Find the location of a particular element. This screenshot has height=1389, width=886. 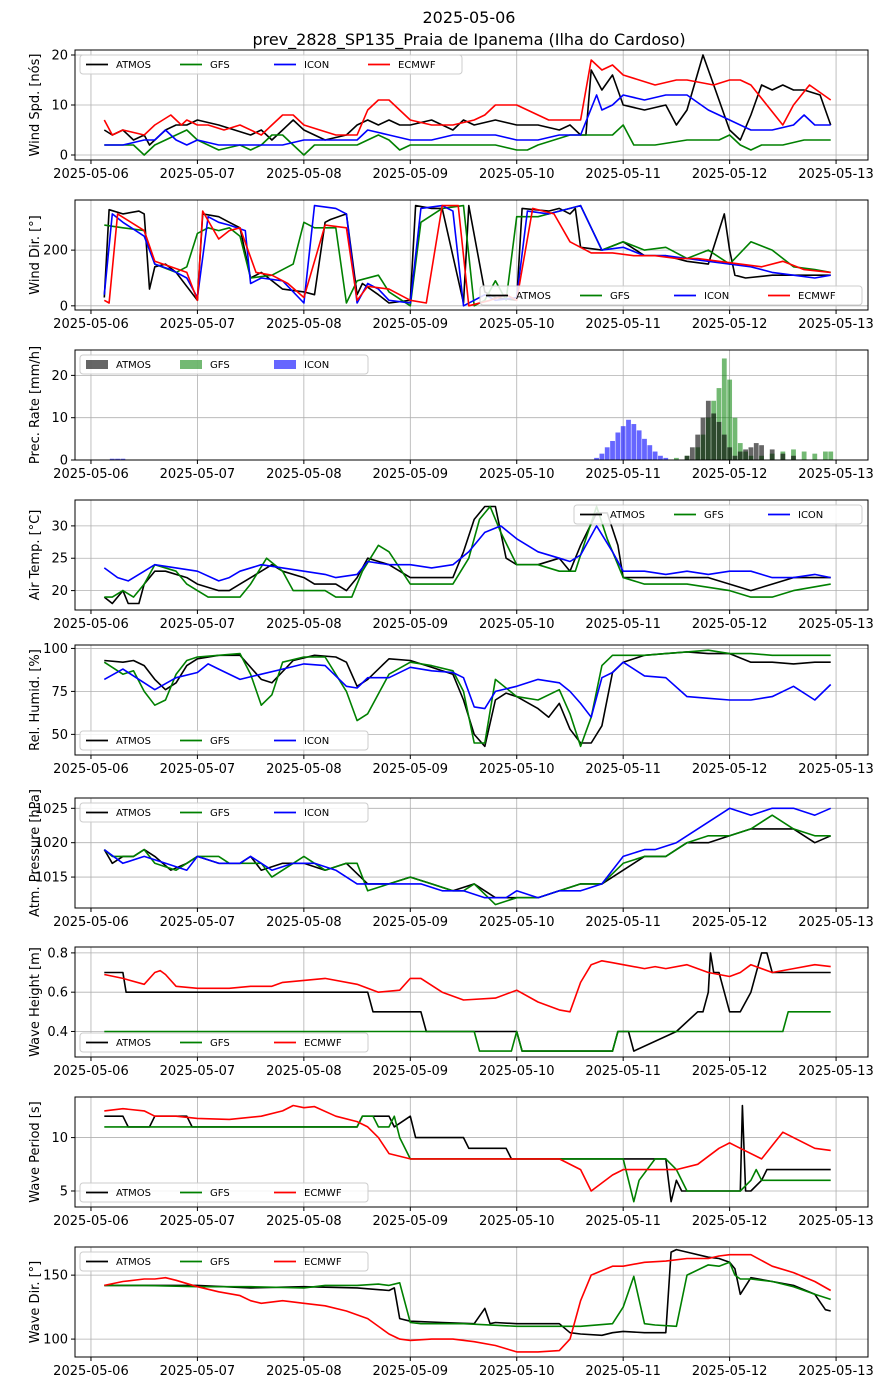

y-axis-label: Wave Dir. [°] is located at coordinates (35, 1302).